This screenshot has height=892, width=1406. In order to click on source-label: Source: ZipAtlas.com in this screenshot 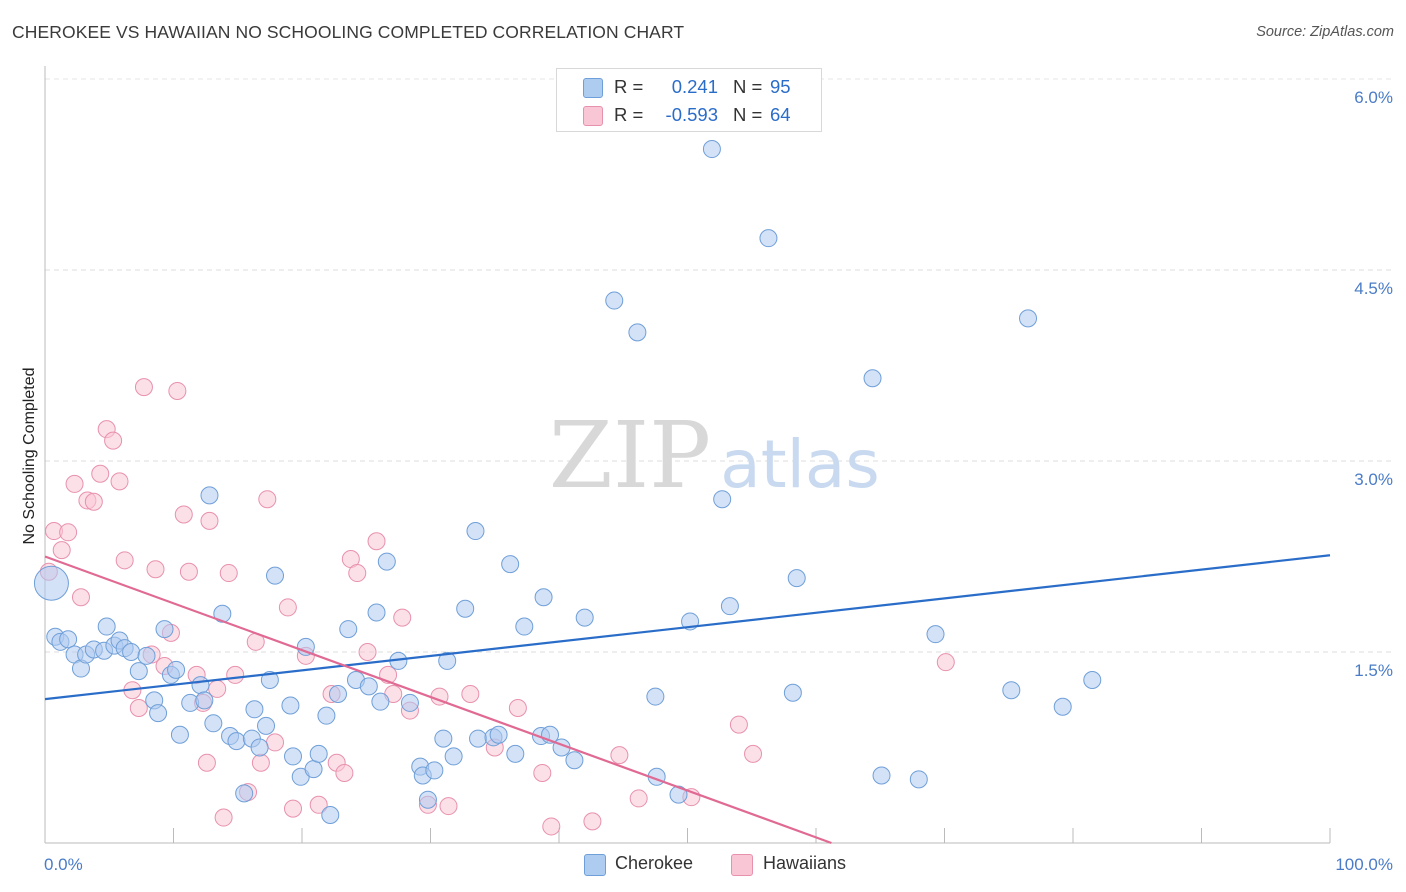, I will do `click(1325, 32)`.